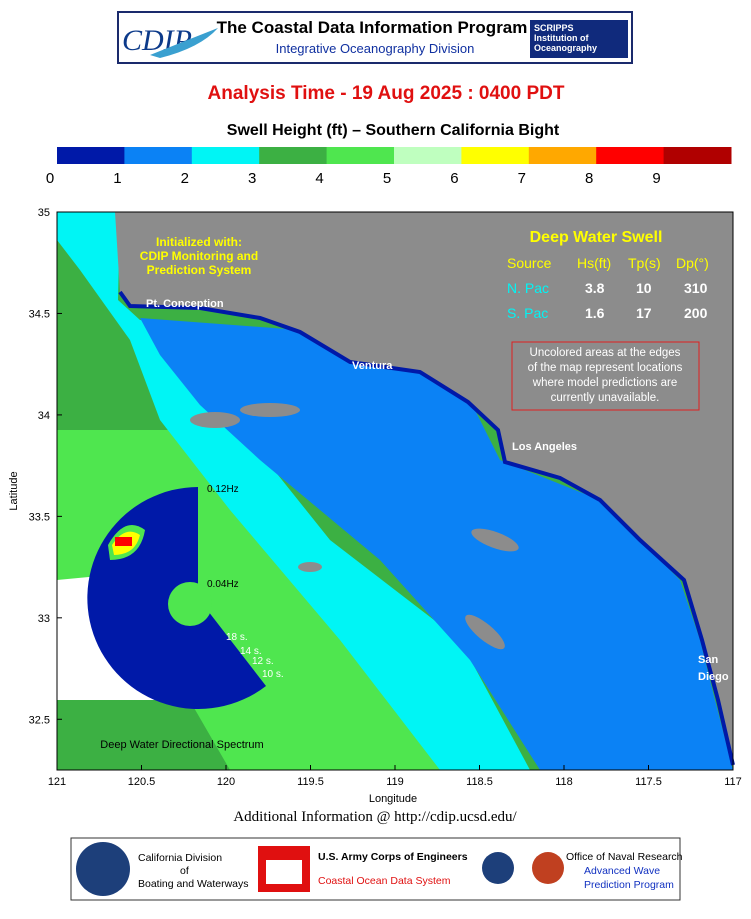 The width and height of the screenshot is (751, 919). I want to click on colorbar: 0 1 2 3 4 5 6 7 8 9, so click(389, 167).